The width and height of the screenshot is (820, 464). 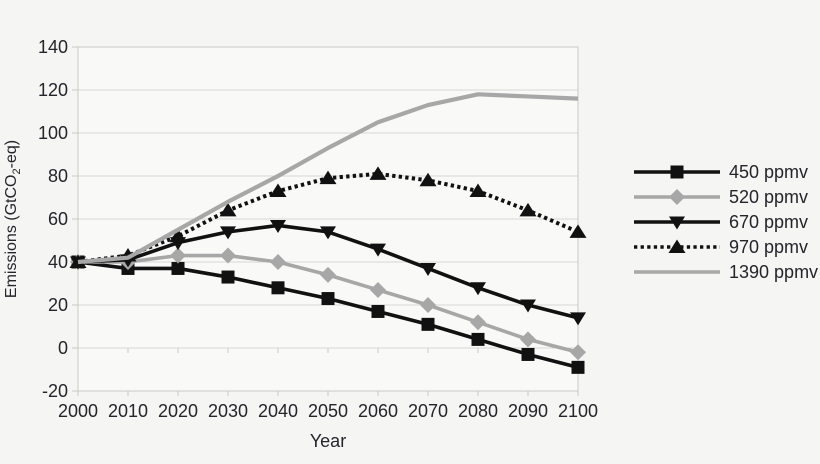 I want to click on triangle-up-icon, so click(x=677, y=246).